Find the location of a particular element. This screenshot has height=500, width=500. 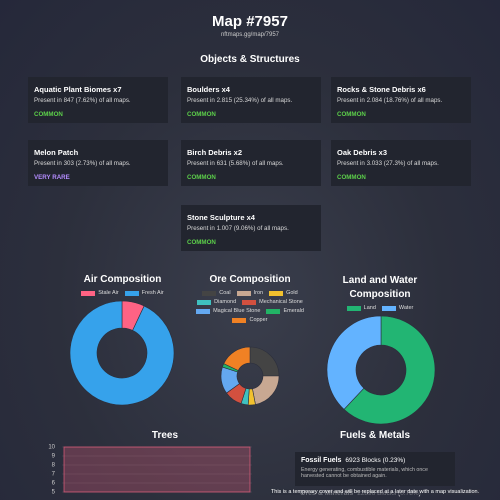

object-presence: Present in 1.007 (9.06%) of all maps. is located at coordinates (238, 228).